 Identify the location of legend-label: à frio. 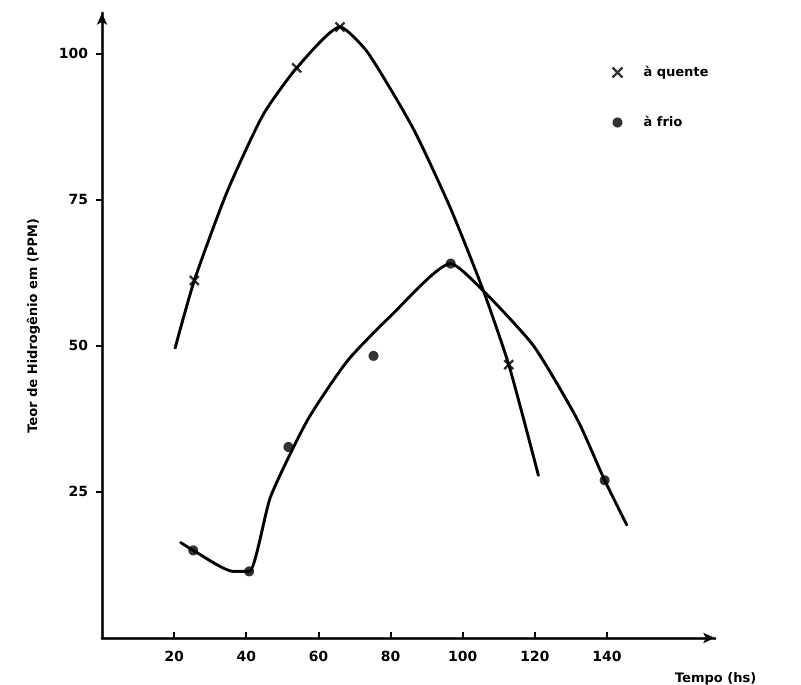
(663, 122).